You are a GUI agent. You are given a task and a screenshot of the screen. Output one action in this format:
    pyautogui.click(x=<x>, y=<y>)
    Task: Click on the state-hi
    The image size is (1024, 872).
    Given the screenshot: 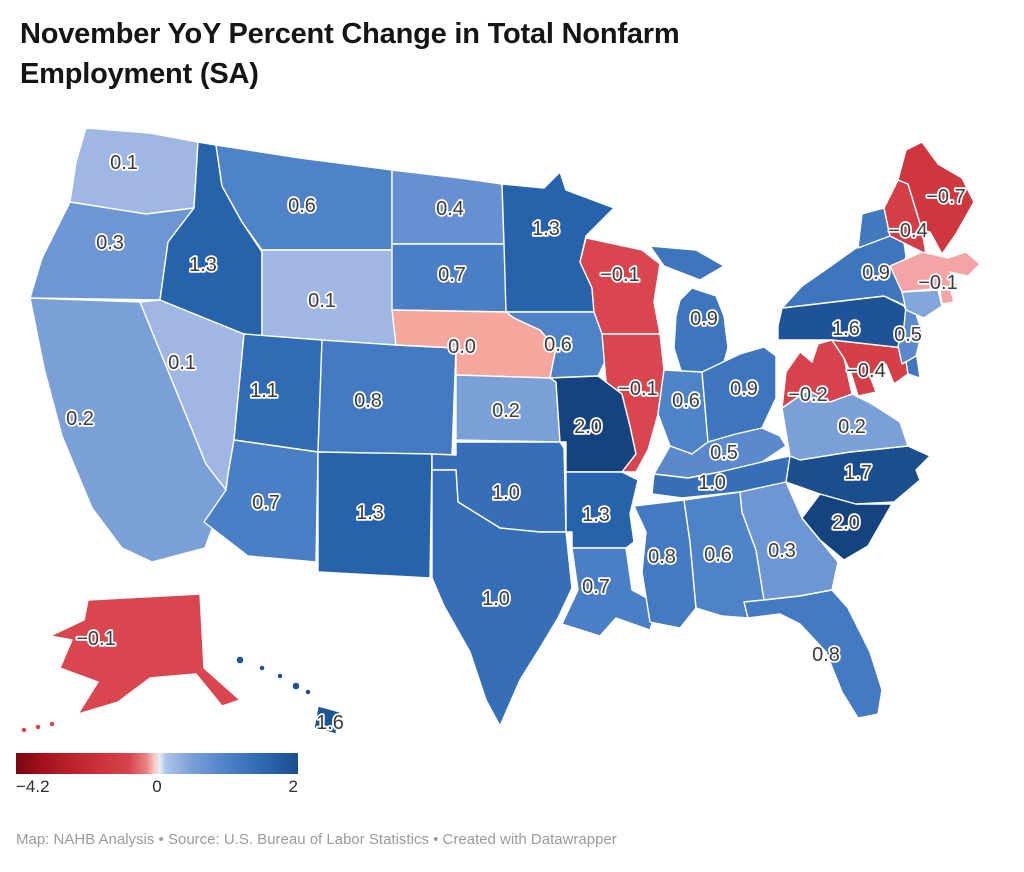 What is the action you would take?
    pyautogui.click(x=288, y=695)
    